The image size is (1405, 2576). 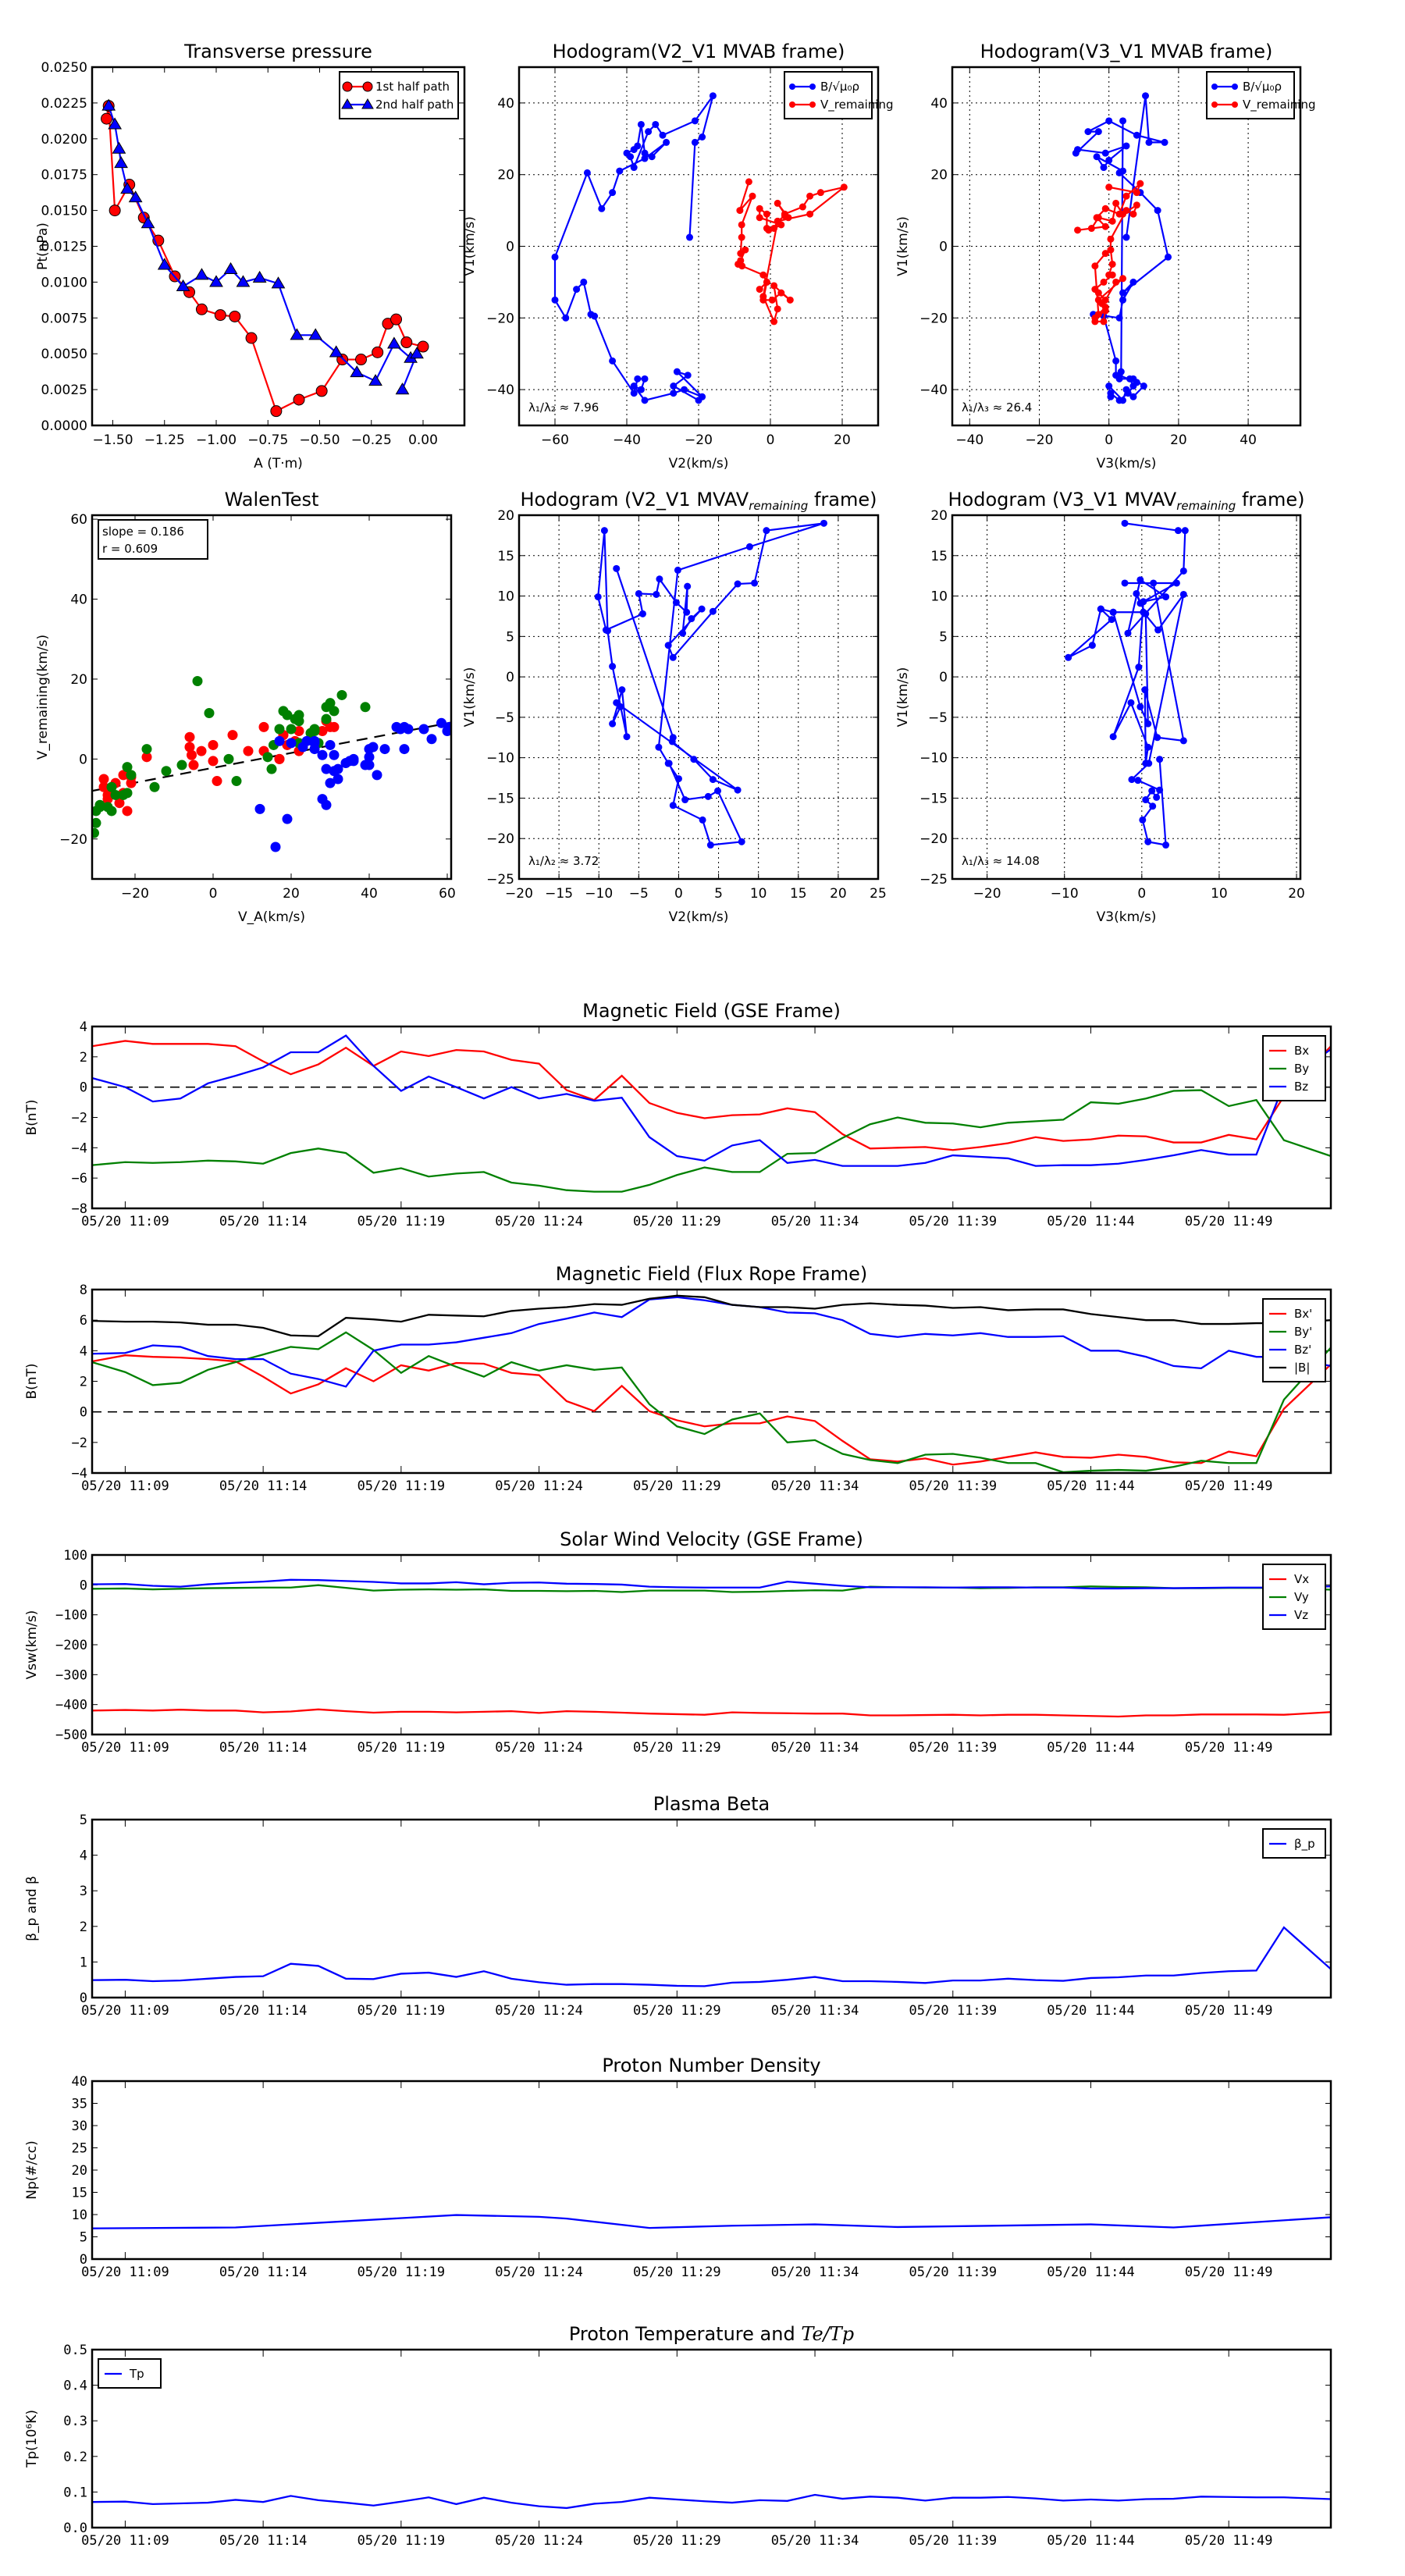 I want to click on y-tick-label: −20, so click(x=934, y=839).